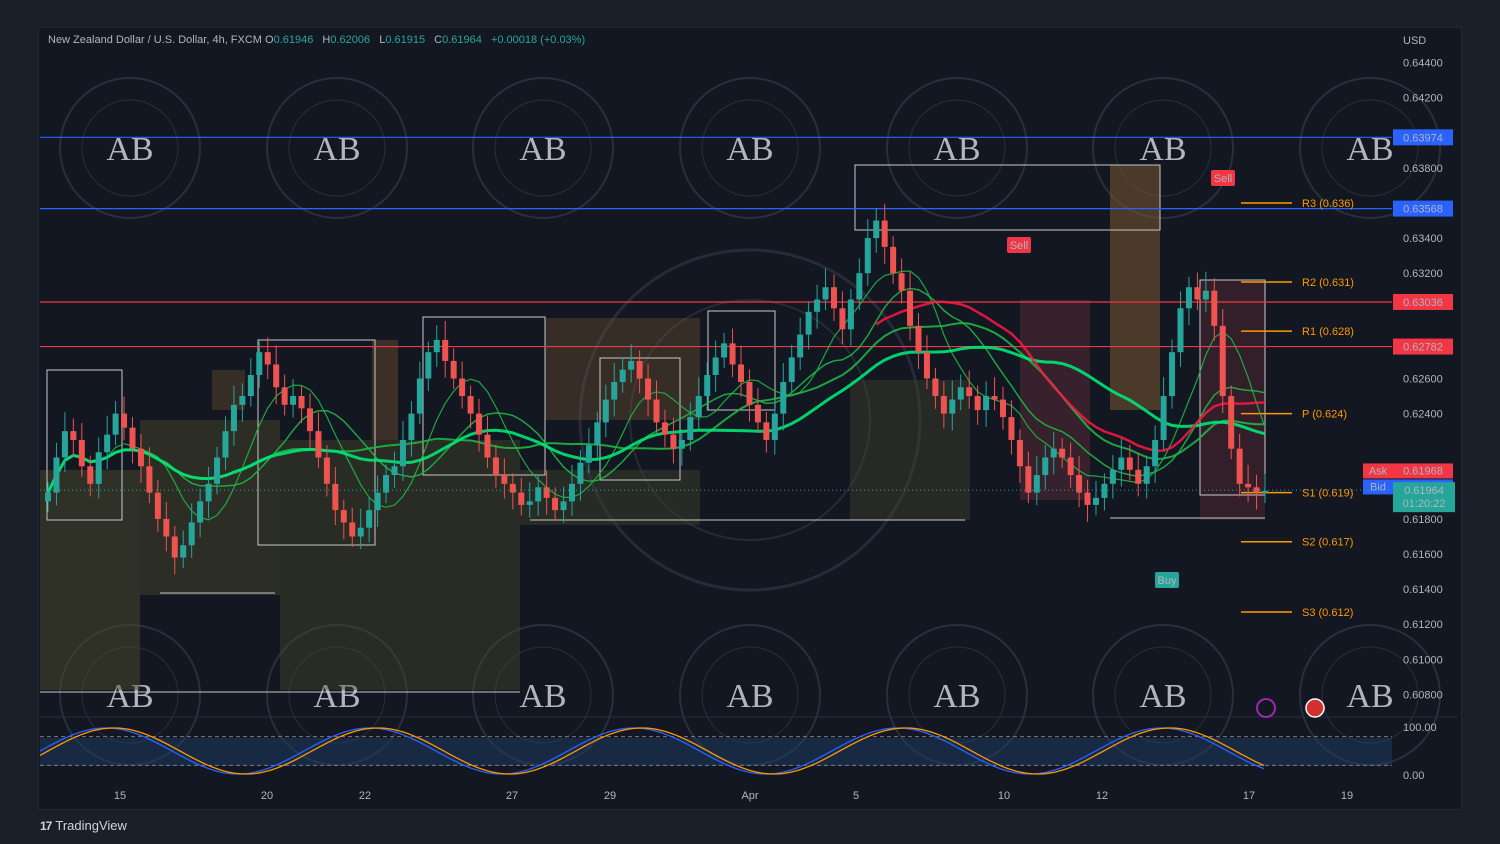 The height and width of the screenshot is (844, 1500). I want to click on currency-label: USD, so click(1414, 41).